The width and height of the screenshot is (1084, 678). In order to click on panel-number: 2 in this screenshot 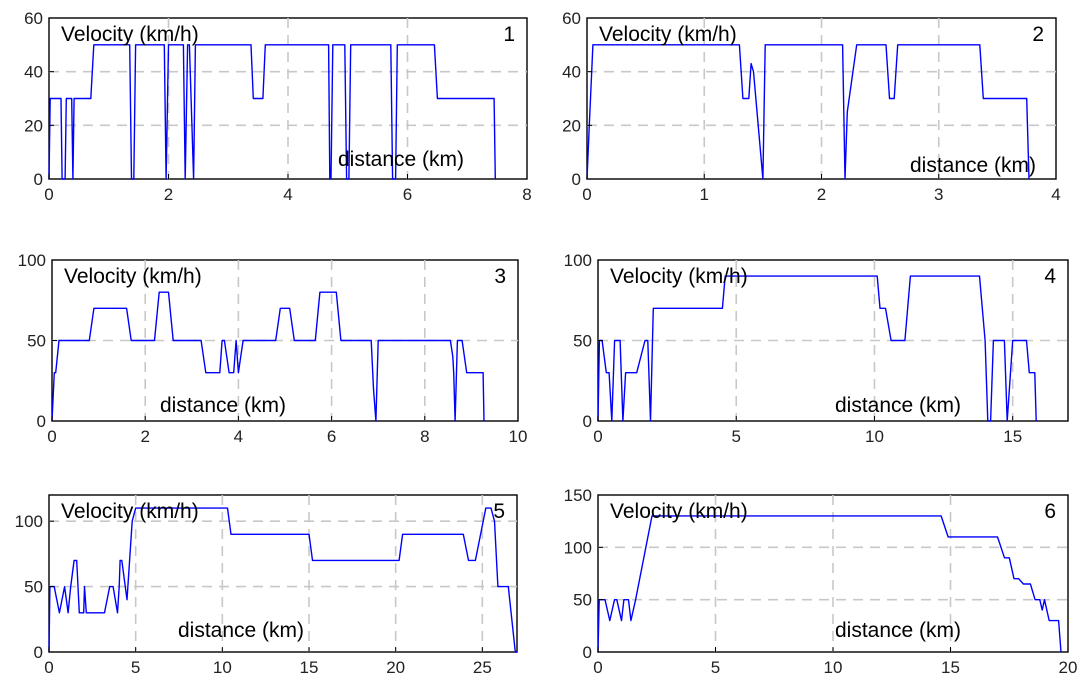, I will do `click(1038, 34)`.